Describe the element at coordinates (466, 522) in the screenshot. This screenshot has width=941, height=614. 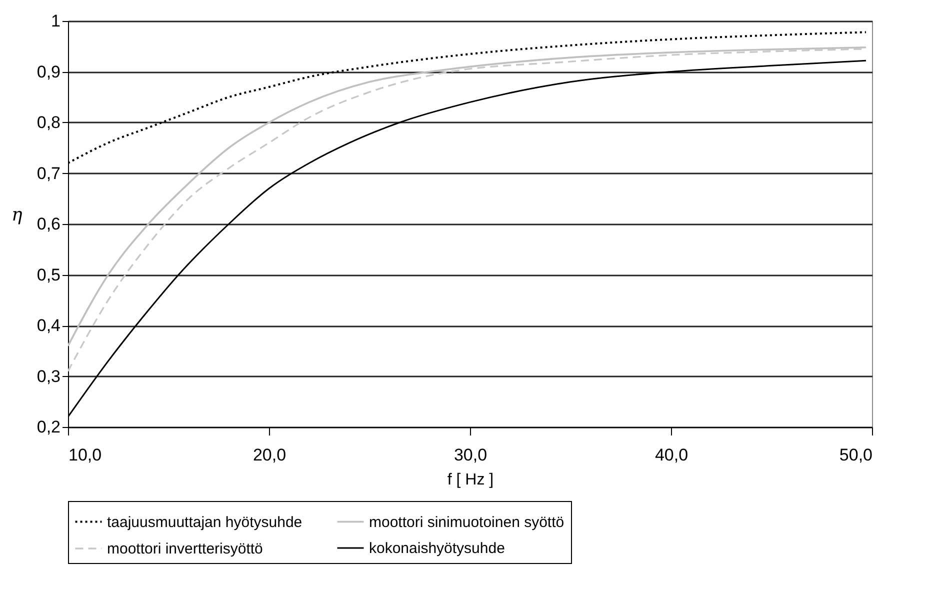
I see `legend-label: moottori sinimuotoinen syöttö` at that location.